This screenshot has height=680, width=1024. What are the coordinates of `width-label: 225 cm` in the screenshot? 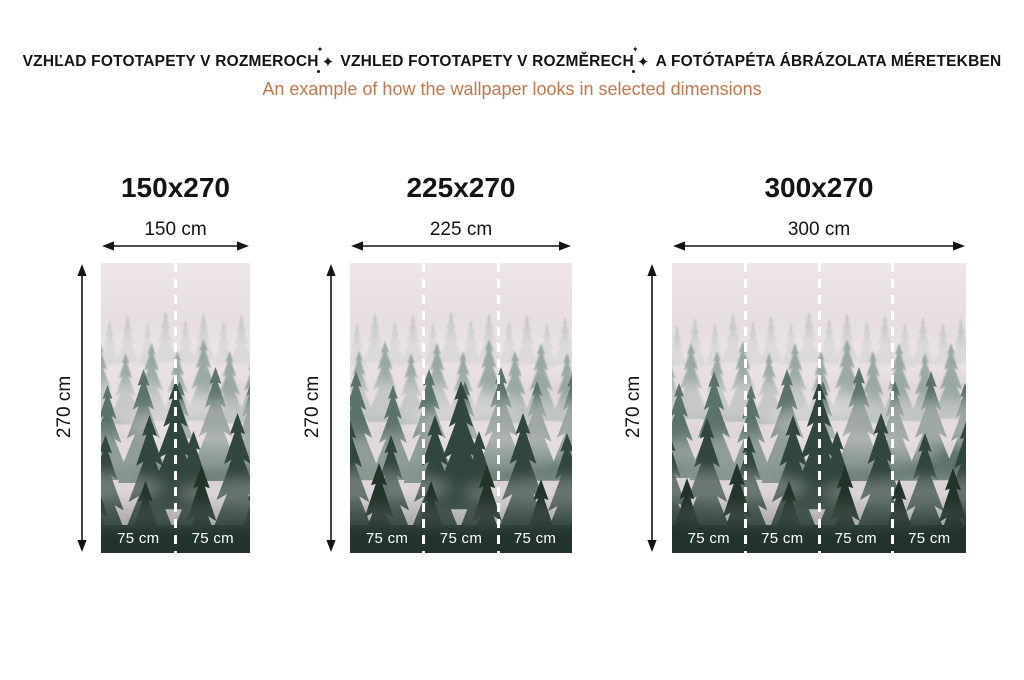 It's located at (461, 229).